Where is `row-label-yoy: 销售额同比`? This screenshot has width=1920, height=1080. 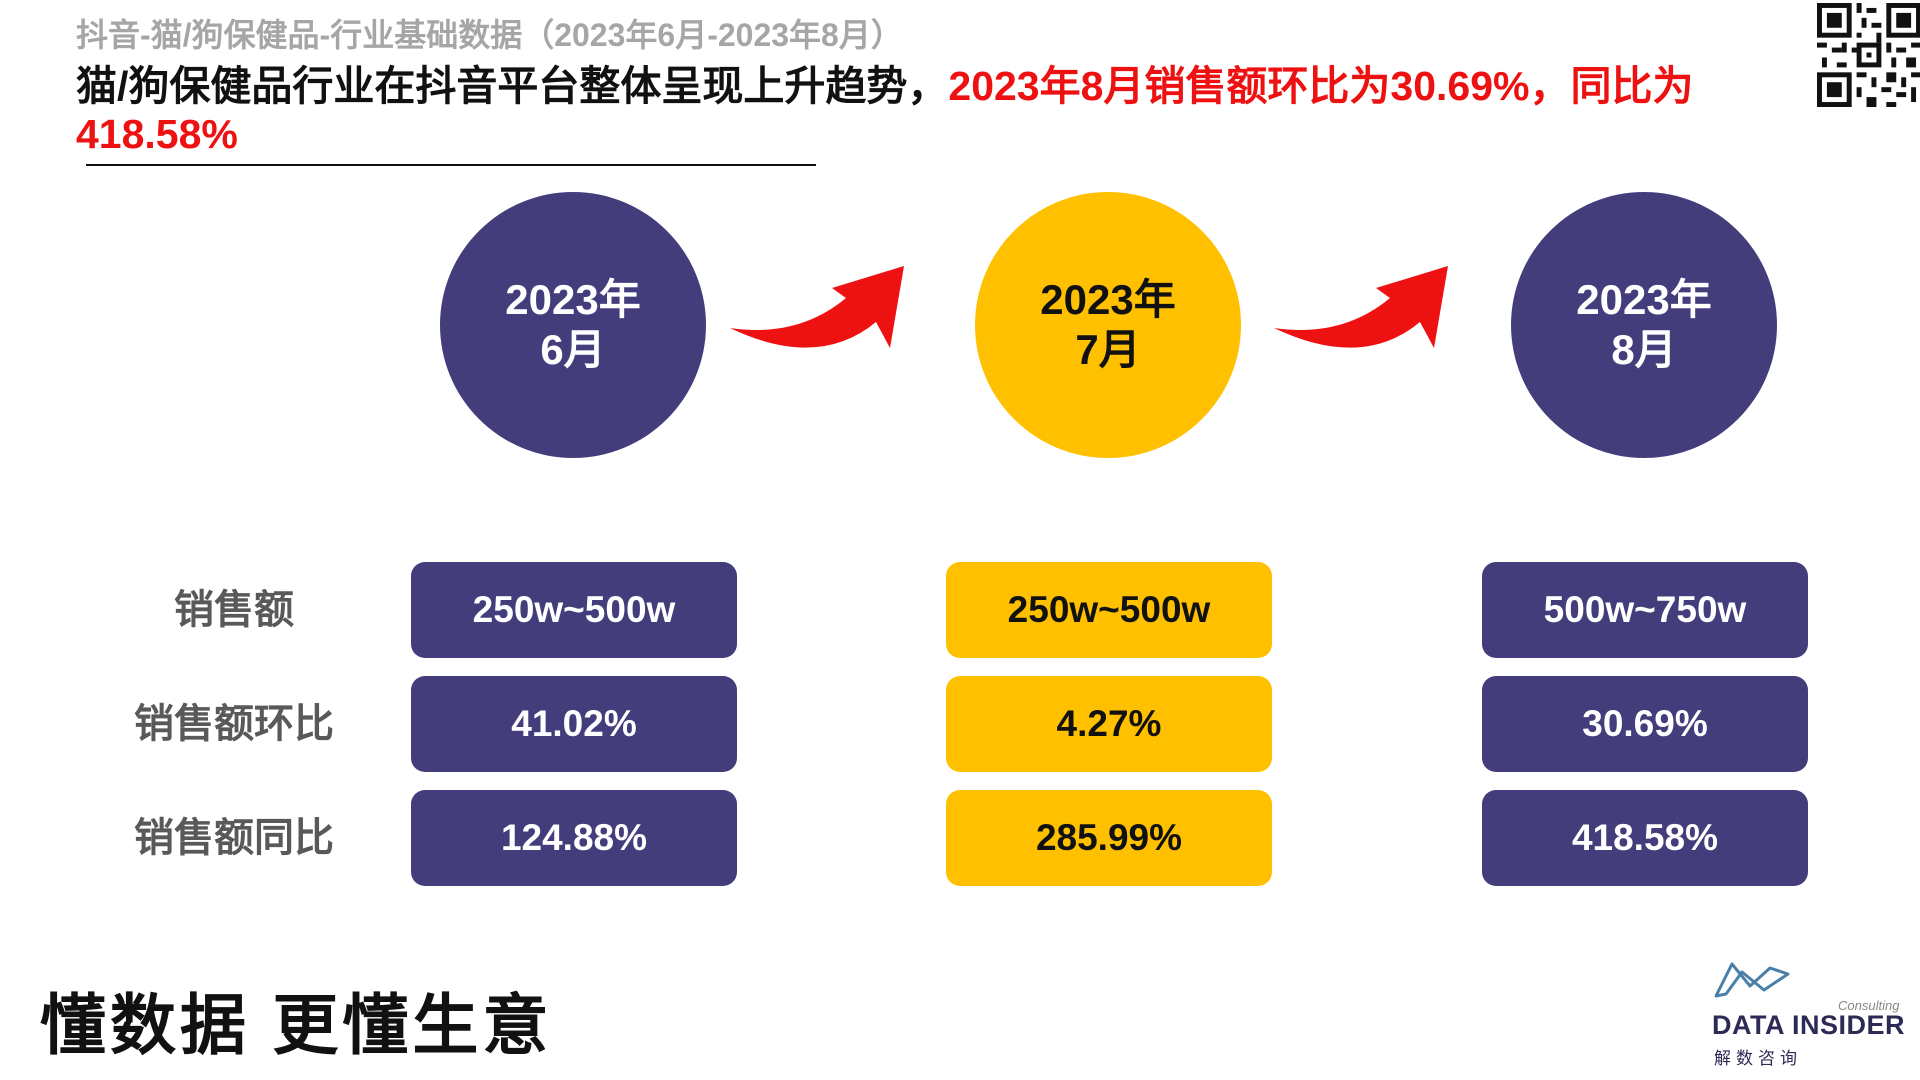 row-label-yoy: 销售额同比 is located at coordinates (234, 838).